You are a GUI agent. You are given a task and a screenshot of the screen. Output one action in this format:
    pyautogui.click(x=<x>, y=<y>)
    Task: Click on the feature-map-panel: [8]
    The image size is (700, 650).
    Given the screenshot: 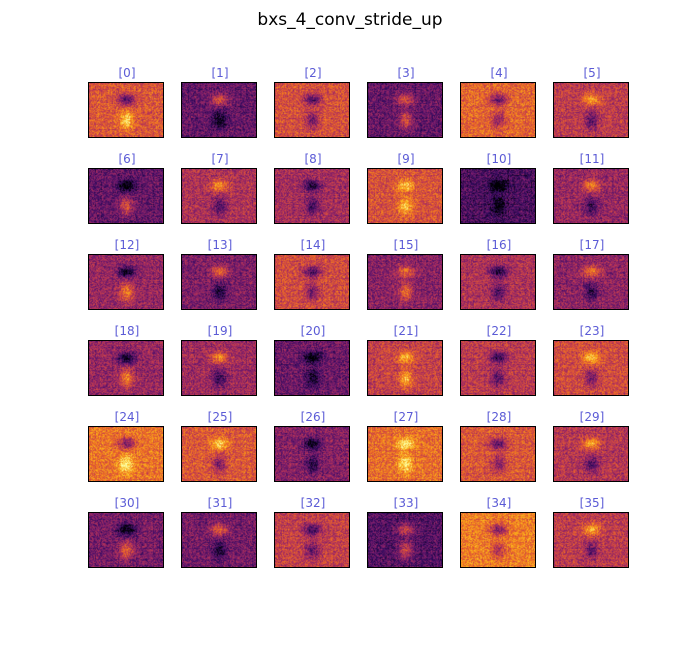 What is the action you would take?
    pyautogui.click(x=313, y=190)
    